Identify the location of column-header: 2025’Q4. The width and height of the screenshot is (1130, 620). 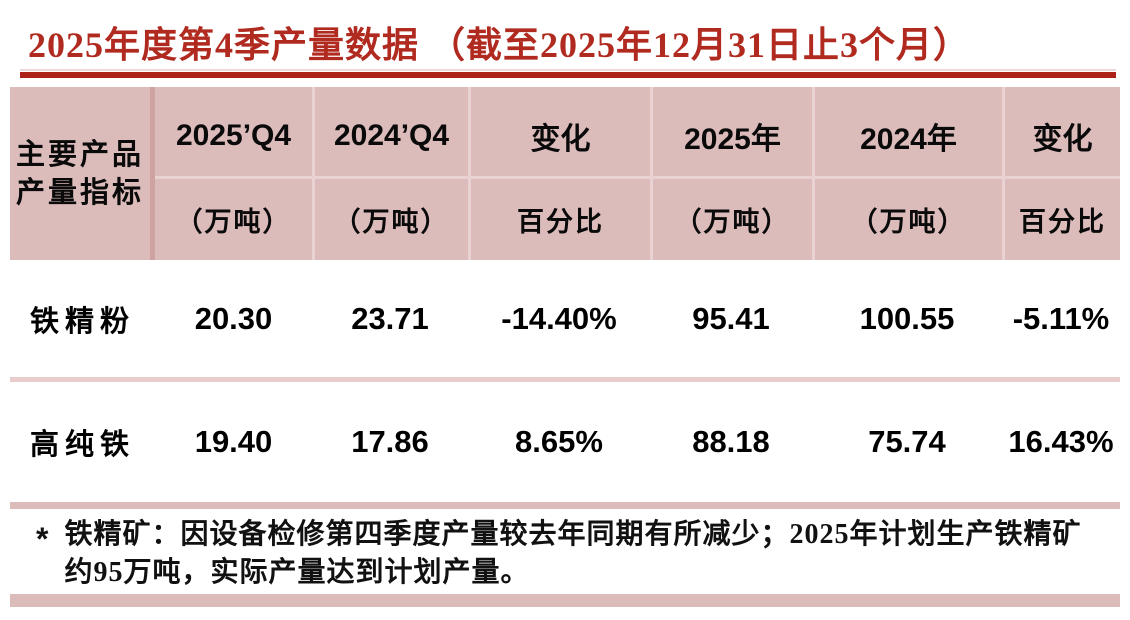
(233, 135).